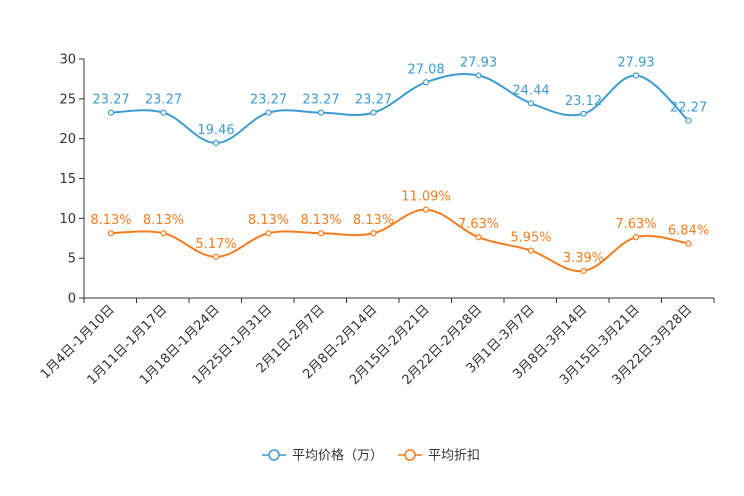 The image size is (744, 496). I want to click on y-tick-label: 10, so click(67, 219).